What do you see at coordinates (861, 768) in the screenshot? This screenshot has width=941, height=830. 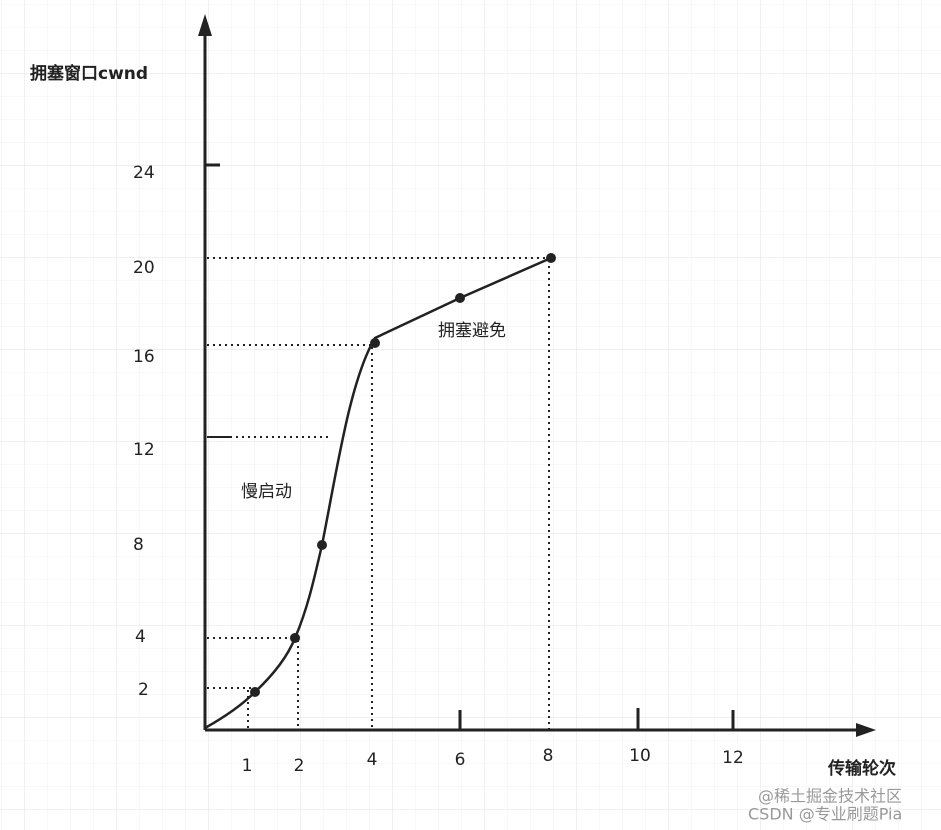 I see `x-axis-title: 传输轮次` at bounding box center [861, 768].